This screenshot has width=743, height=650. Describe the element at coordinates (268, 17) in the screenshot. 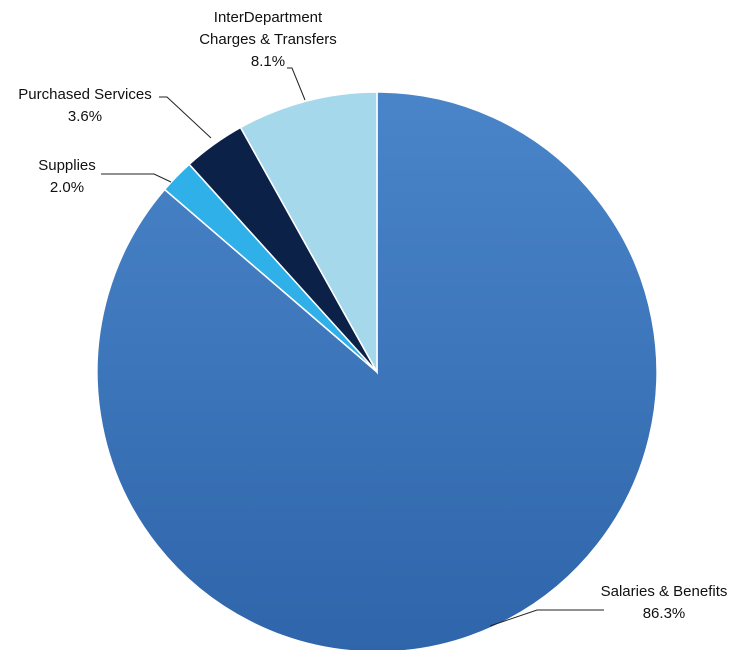

I see `slice-name-label: InterDepartment` at that location.